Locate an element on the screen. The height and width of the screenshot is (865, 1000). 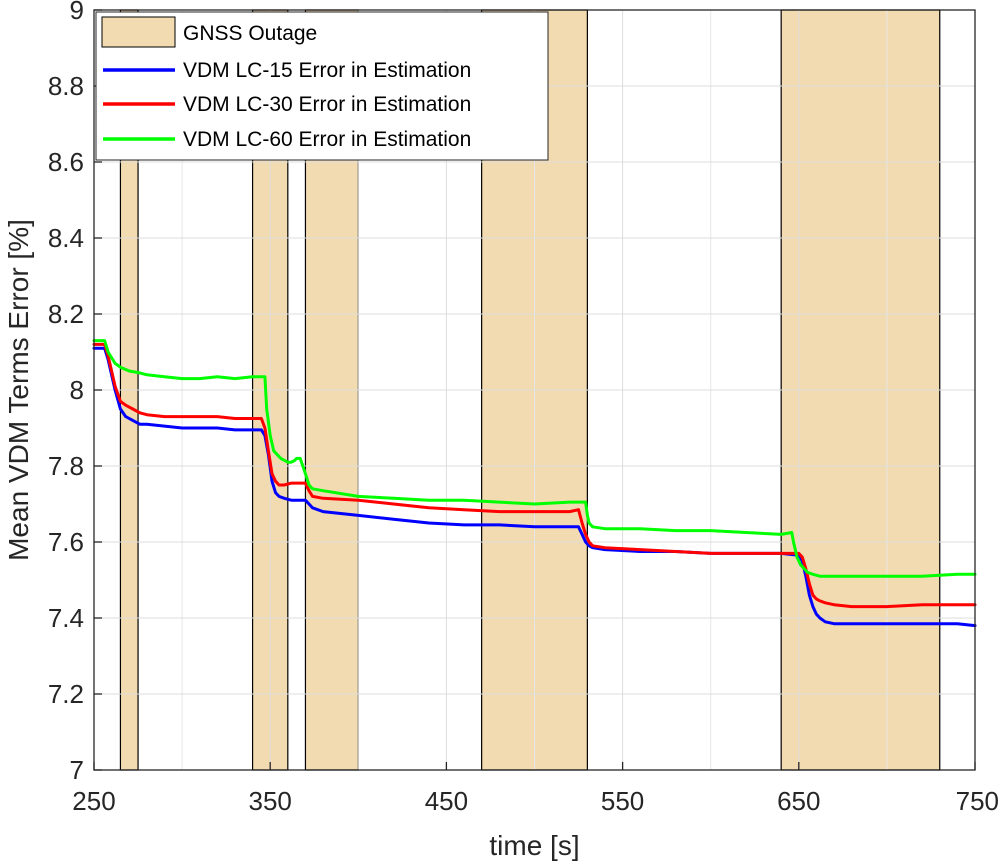
y-tick-label: 8.4 is located at coordinates (66, 238).